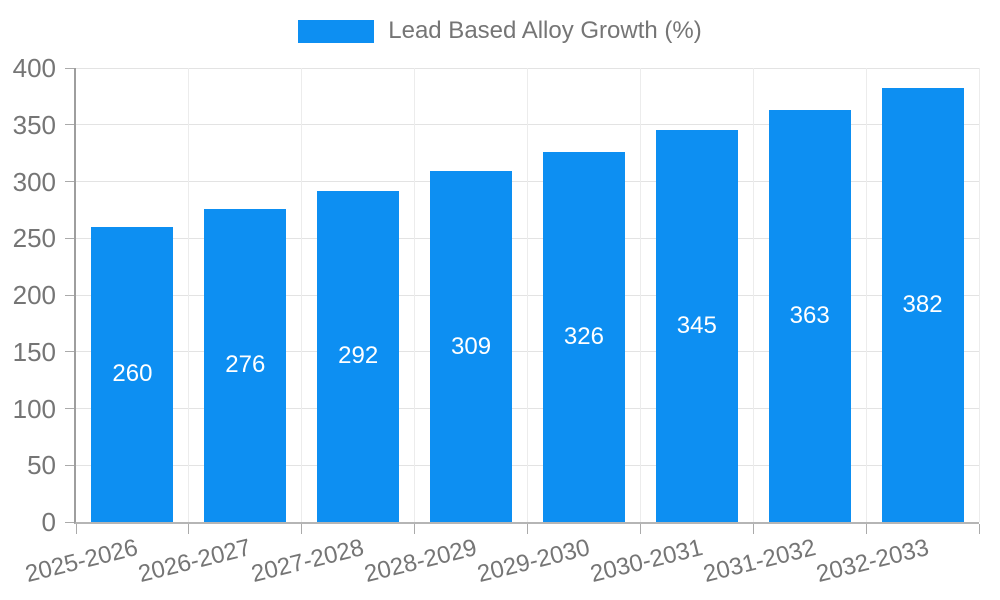  I want to click on y-axis-label: 50, so click(41, 465).